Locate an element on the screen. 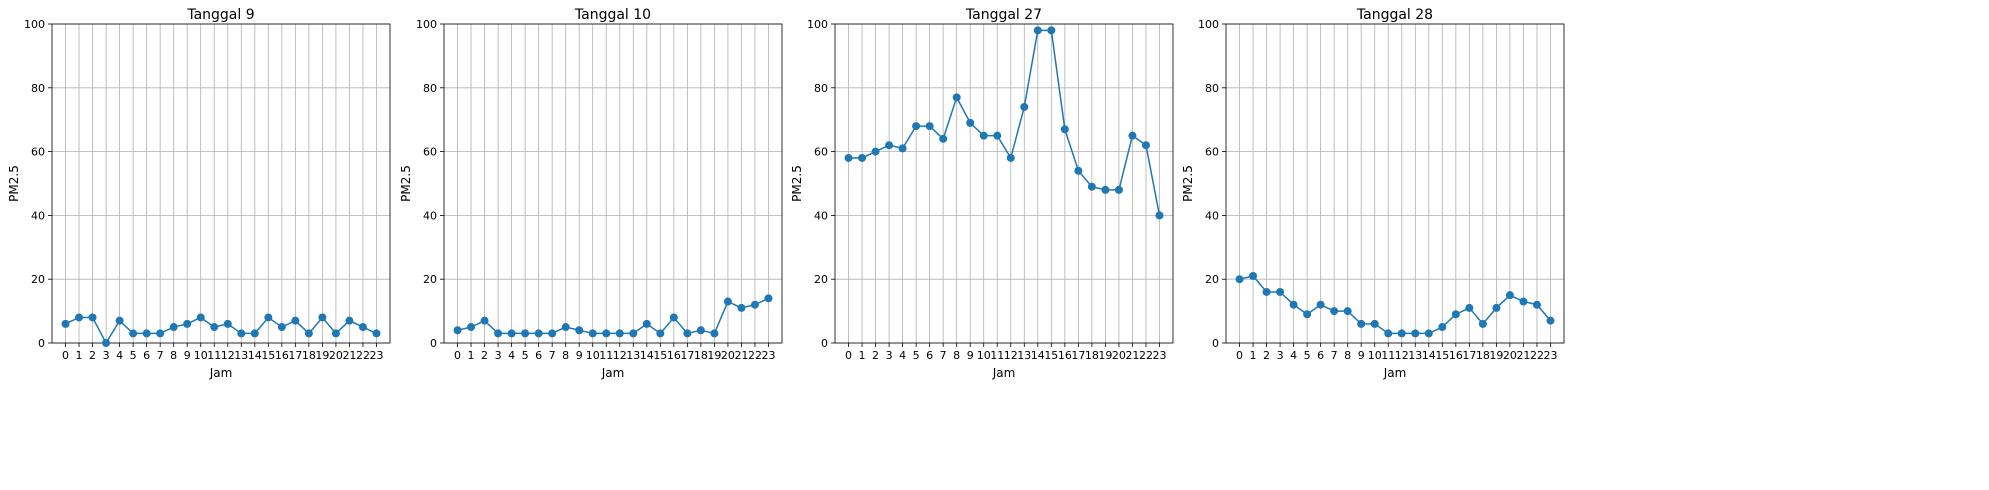 This screenshot has width=1989, height=490. x-tick-label: 13 is located at coordinates (1024, 355).